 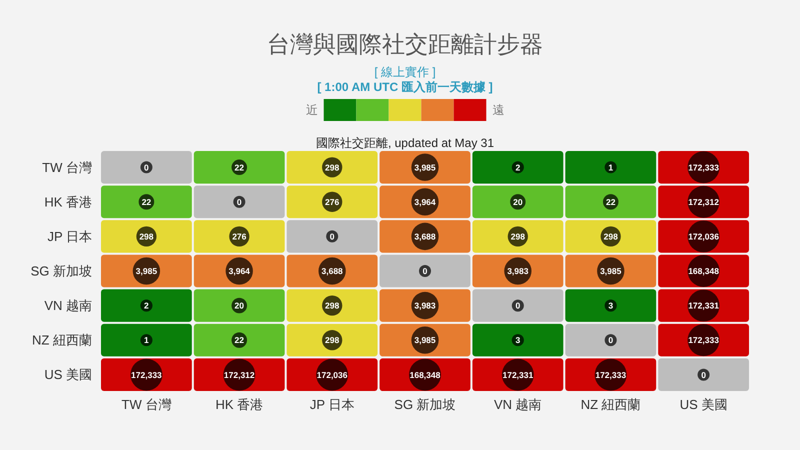 What do you see at coordinates (332, 404) in the screenshot?
I see `x-tick-label: JP 日本` at bounding box center [332, 404].